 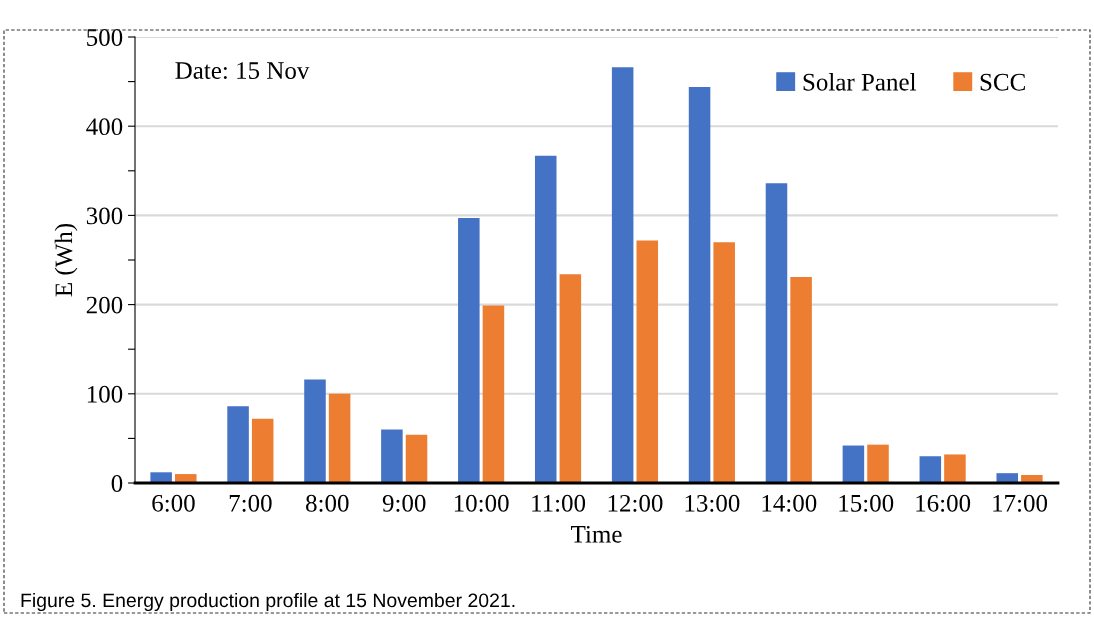 What do you see at coordinates (173, 503) in the screenshot?
I see `x-tick-label: 6:00` at bounding box center [173, 503].